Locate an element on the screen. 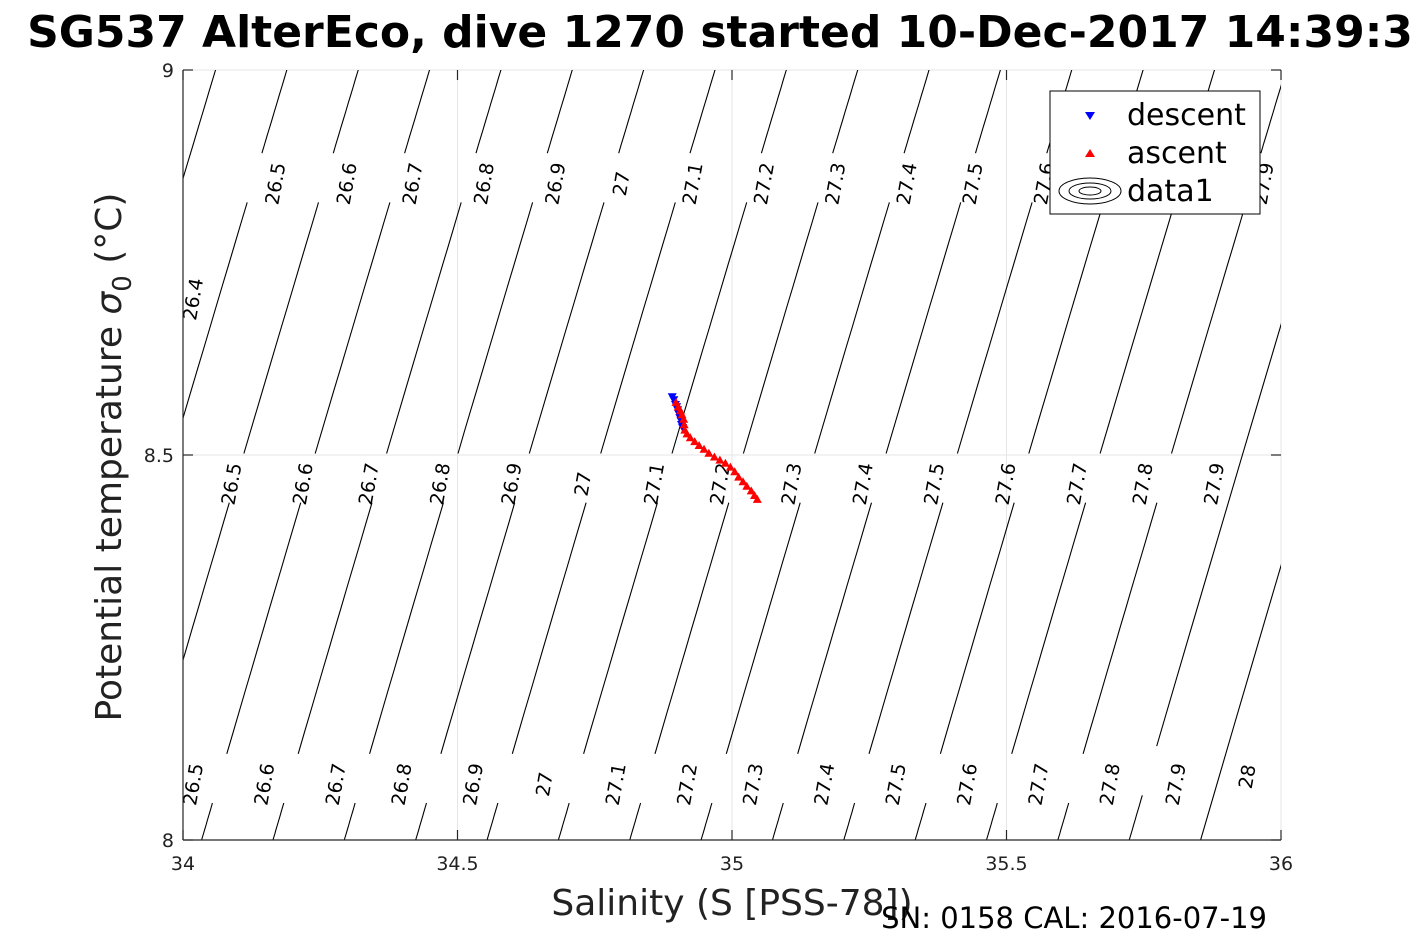 This screenshot has width=1417, height=945. y-axis-label-sigma: σ is located at coordinates (109, 303).